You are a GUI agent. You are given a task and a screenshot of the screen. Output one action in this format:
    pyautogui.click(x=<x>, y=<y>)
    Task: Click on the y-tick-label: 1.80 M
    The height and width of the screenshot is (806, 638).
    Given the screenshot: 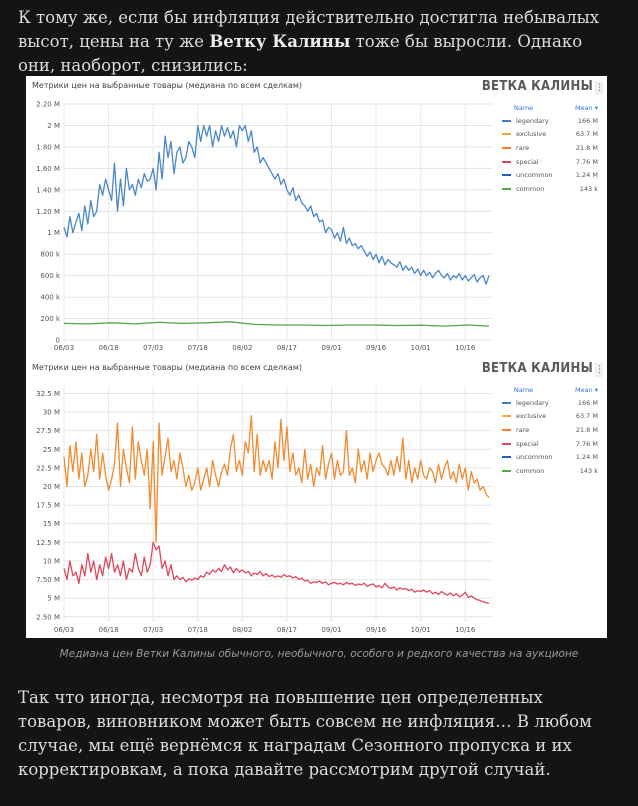 What is the action you would take?
    pyautogui.click(x=48, y=147)
    